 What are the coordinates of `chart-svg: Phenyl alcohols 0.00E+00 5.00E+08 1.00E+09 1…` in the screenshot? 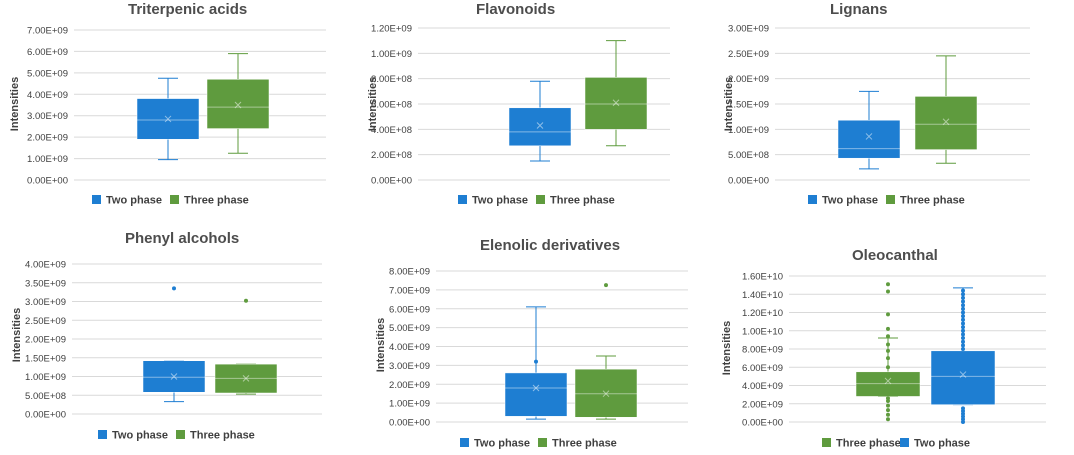 It's located at (166, 336).